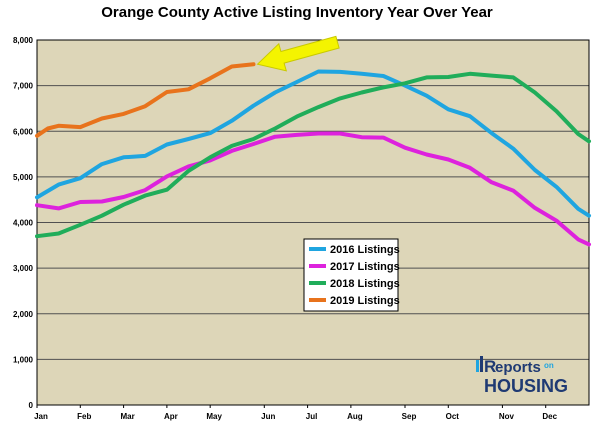 The height and width of the screenshot is (446, 594). What do you see at coordinates (355, 416) in the screenshot?
I see `x-tick-label: Aug` at bounding box center [355, 416].